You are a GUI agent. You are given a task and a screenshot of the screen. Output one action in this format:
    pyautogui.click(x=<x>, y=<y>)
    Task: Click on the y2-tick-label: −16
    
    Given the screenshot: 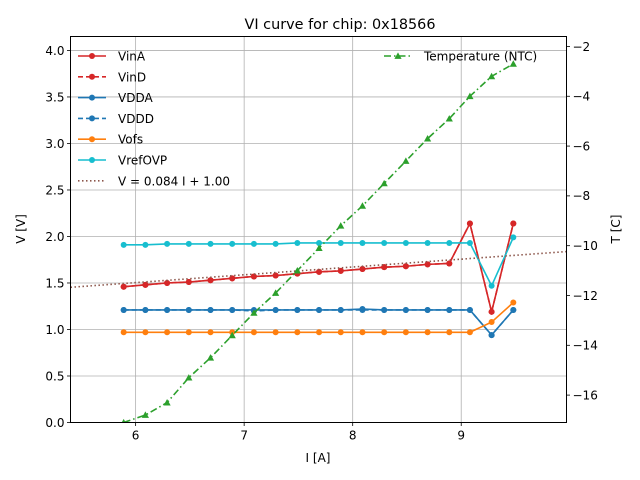 What is the action you would take?
    pyautogui.click(x=585, y=395)
    